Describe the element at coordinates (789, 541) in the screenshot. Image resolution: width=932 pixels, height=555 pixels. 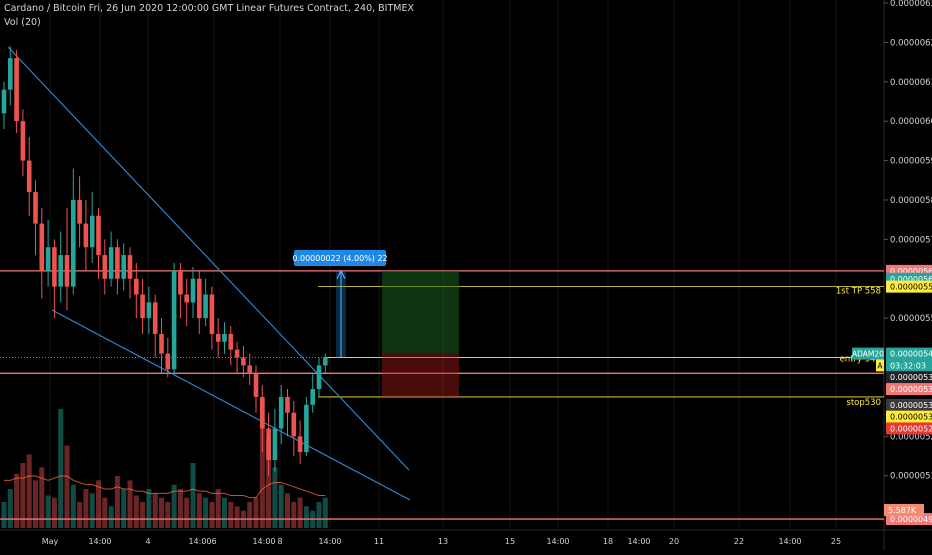
I see `time-tick-16: 14:00` at that location.